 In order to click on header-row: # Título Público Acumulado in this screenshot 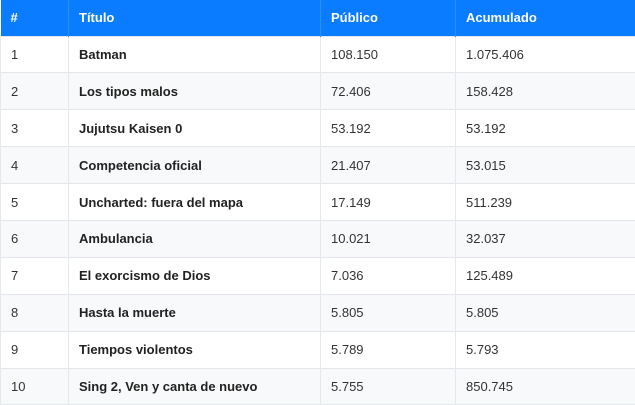, I will do `click(317, 18)`.